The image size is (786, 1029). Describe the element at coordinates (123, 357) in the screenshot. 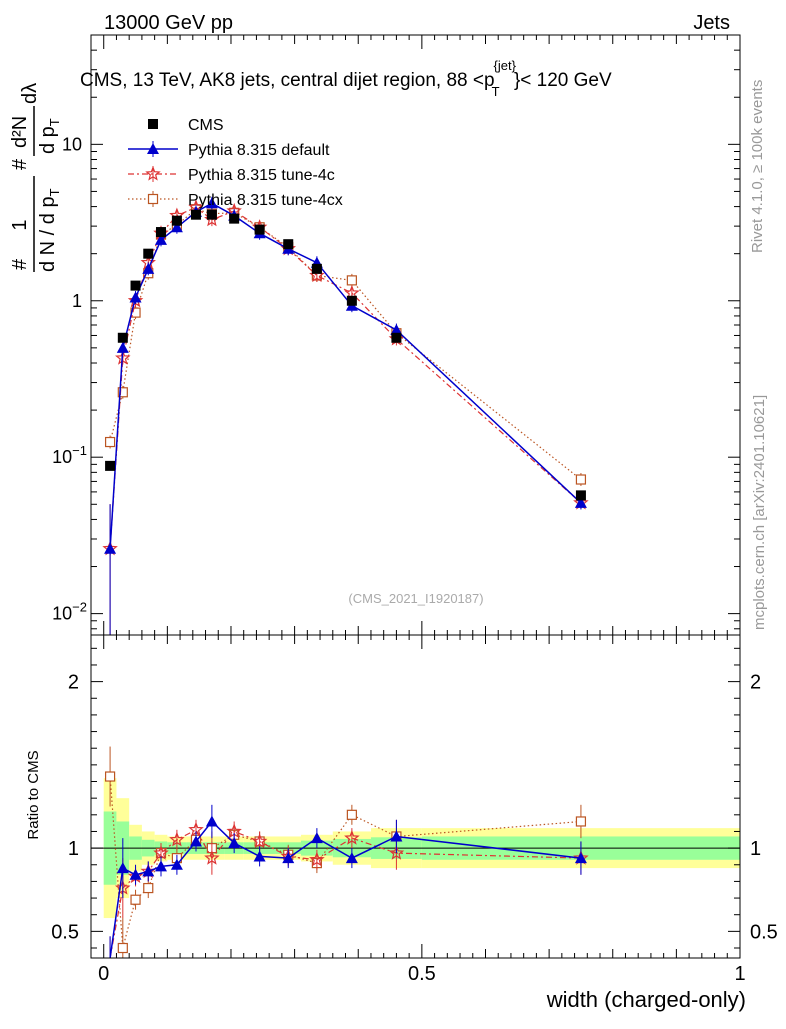

I see `point-tune4c` at that location.